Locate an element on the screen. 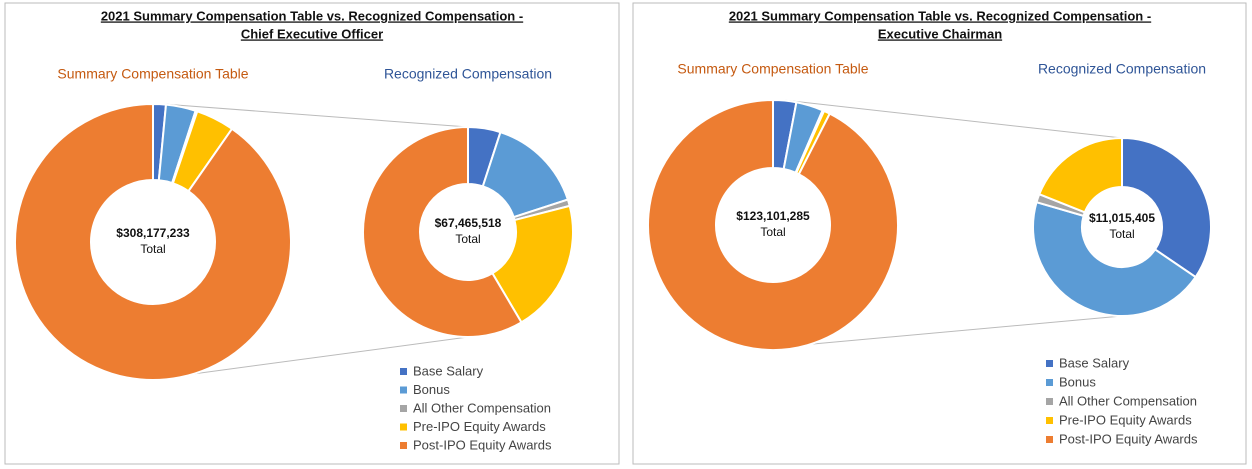 Image resolution: width=1252 pixels, height=469 pixels. donut-total: $11,015,405 is located at coordinates (1122, 218).